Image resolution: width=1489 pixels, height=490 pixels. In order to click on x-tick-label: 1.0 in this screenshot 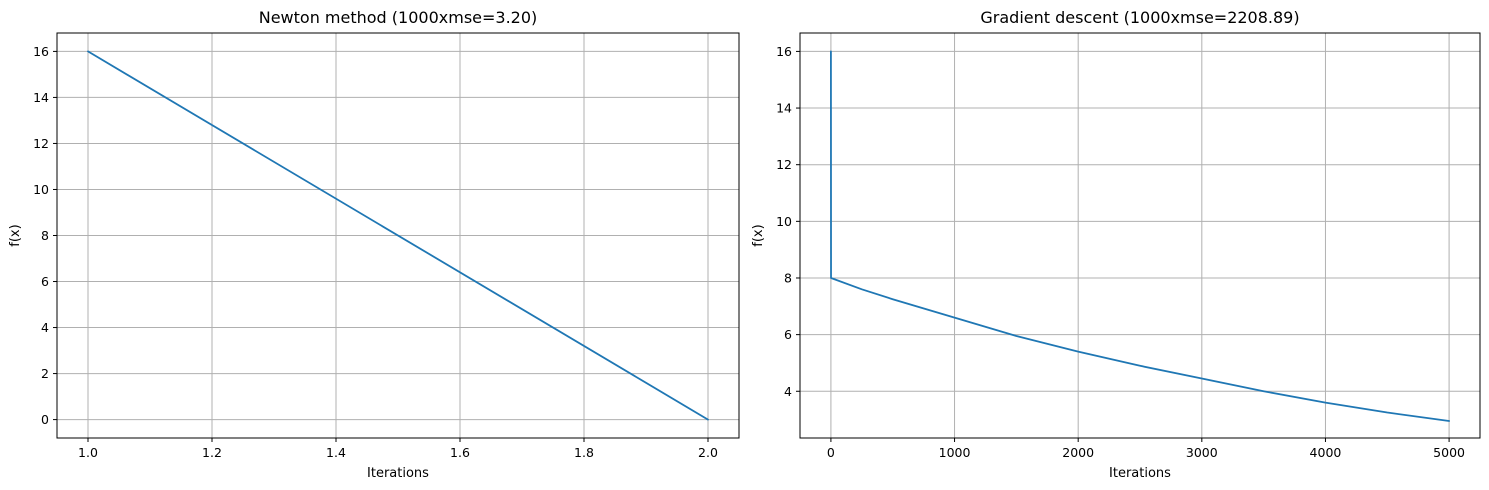, I will do `click(88, 452)`.